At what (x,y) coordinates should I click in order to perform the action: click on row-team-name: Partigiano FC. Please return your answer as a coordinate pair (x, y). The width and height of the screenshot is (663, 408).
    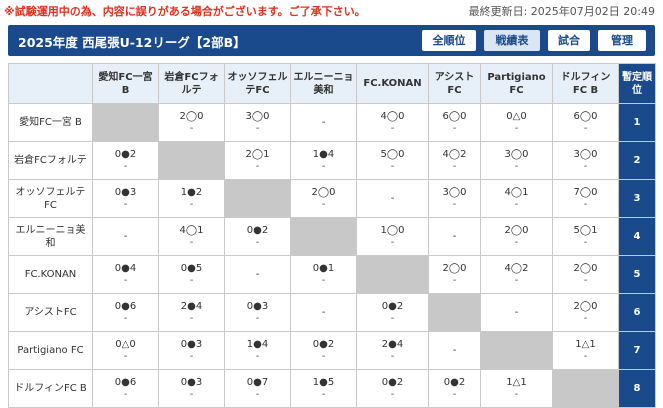
    Looking at the image, I should click on (50, 350).